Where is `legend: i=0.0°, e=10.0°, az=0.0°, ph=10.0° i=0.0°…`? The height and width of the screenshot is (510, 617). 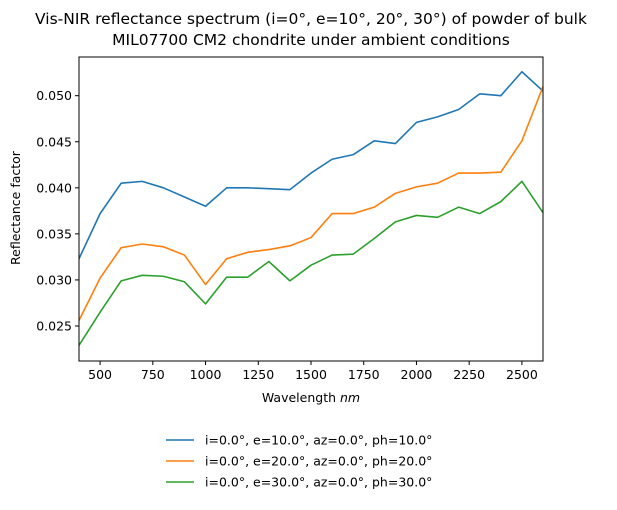
legend: i=0.0°, e=10.0°, az=0.0°, ph=10.0° i=0.0°… is located at coordinates (299, 461).